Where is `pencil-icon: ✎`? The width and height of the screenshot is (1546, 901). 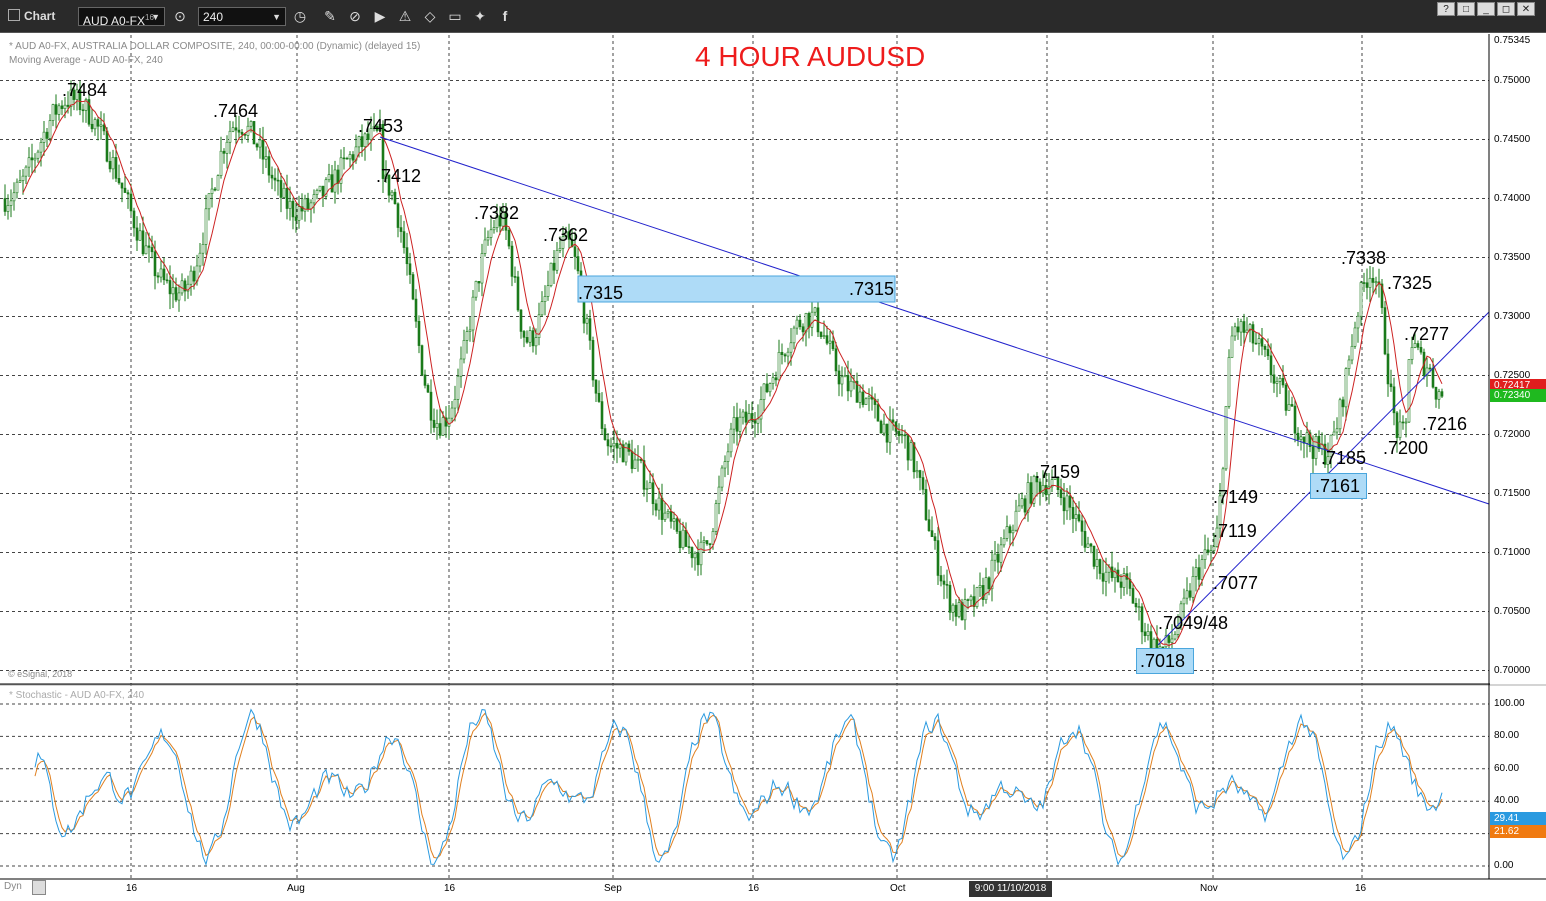 pencil-icon: ✎ is located at coordinates (330, 16).